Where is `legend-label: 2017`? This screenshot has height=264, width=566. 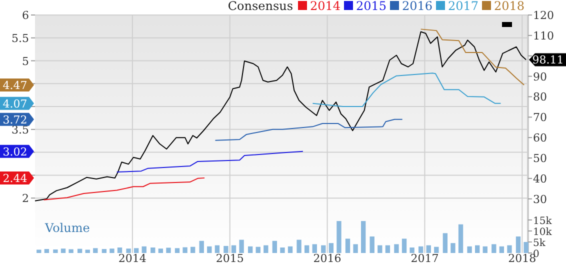
legend-label: 2017 is located at coordinates (463, 6).